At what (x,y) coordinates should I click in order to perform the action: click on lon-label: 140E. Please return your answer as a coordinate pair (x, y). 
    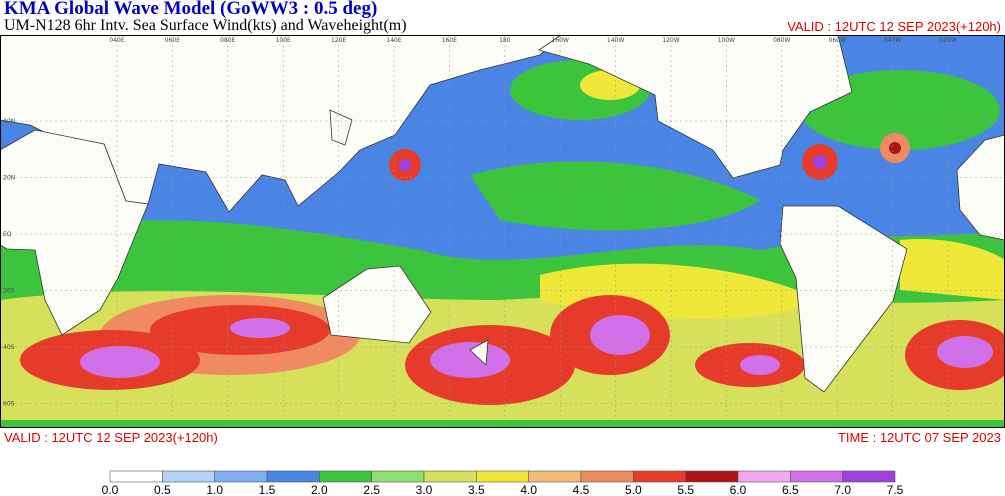
    Looking at the image, I should click on (393, 40).